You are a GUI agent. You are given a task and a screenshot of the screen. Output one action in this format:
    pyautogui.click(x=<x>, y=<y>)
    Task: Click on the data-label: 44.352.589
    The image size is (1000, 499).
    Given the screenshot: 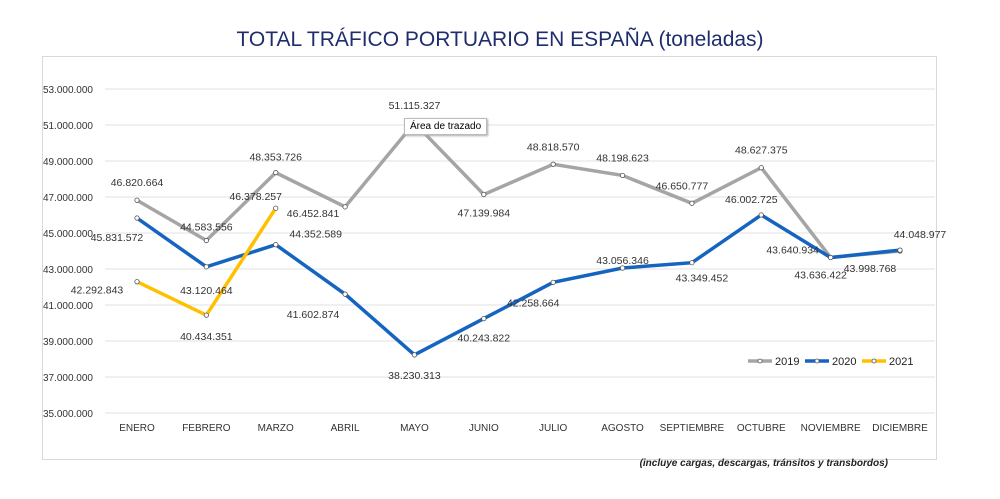 What is the action you would take?
    pyautogui.click(x=315, y=235)
    